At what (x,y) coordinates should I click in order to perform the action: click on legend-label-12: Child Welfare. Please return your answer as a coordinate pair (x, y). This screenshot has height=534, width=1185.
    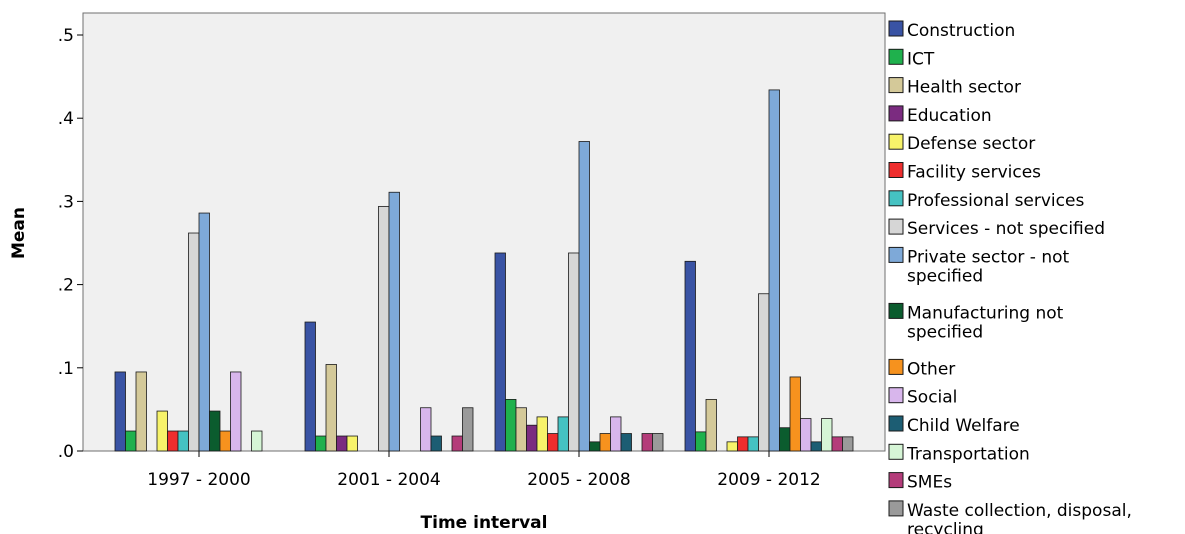
    Looking at the image, I should click on (963, 426).